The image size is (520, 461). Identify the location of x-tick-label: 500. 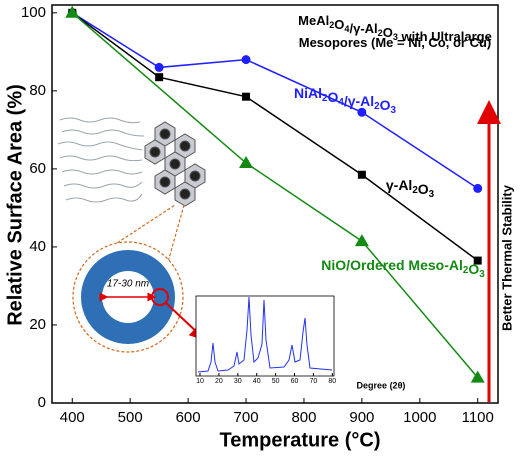
(130, 417).